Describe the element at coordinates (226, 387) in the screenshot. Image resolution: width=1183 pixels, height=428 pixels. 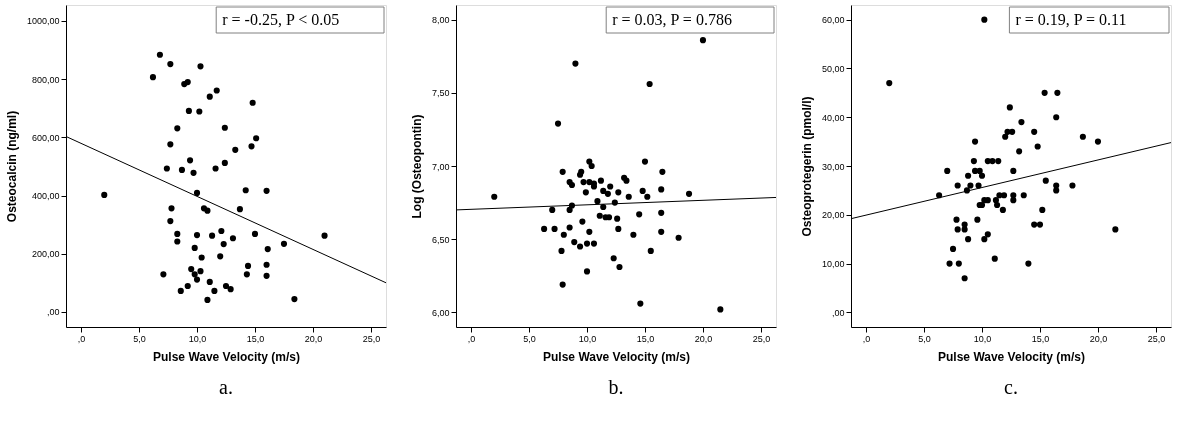
I see `text: a.` at that location.